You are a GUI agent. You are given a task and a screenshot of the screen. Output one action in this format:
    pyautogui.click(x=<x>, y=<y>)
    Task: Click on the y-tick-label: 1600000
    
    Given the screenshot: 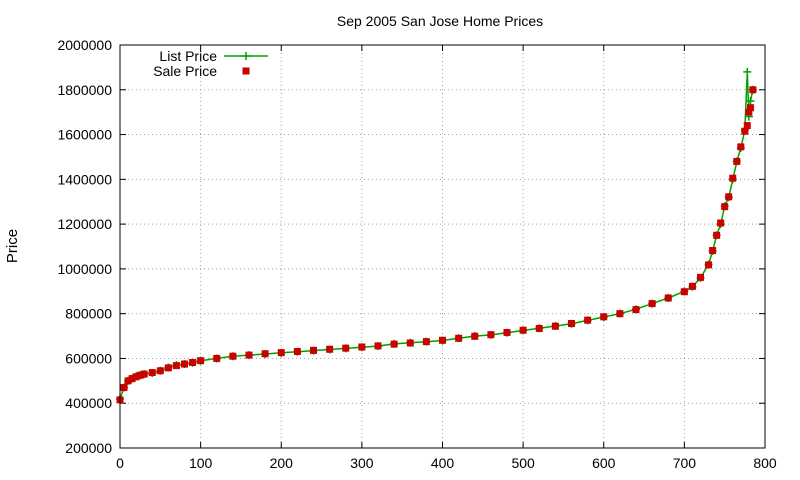 What is the action you would take?
    pyautogui.click(x=84, y=135)
    